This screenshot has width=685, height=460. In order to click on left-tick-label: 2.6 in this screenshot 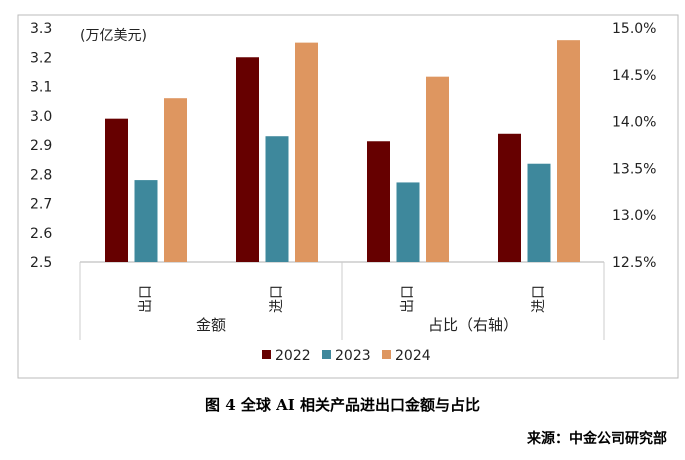, I will do `click(41, 234)`.